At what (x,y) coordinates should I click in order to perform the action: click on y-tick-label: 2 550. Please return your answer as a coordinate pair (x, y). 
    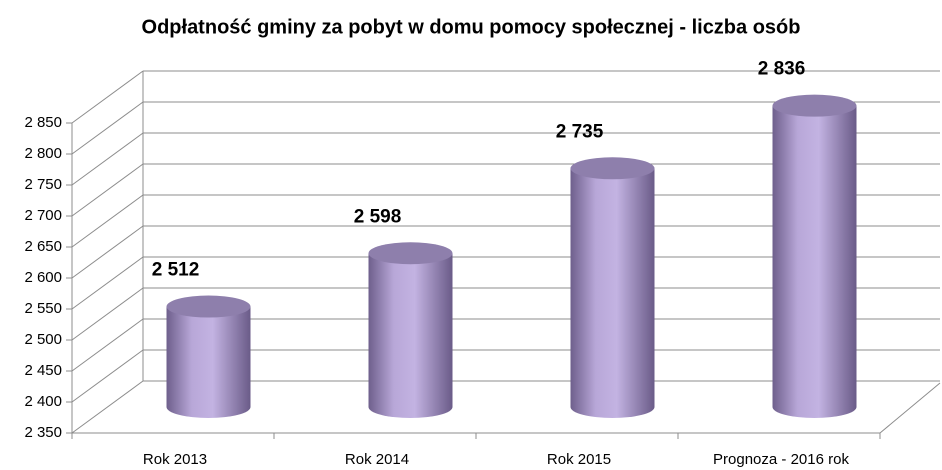
    Looking at the image, I should click on (43, 308).